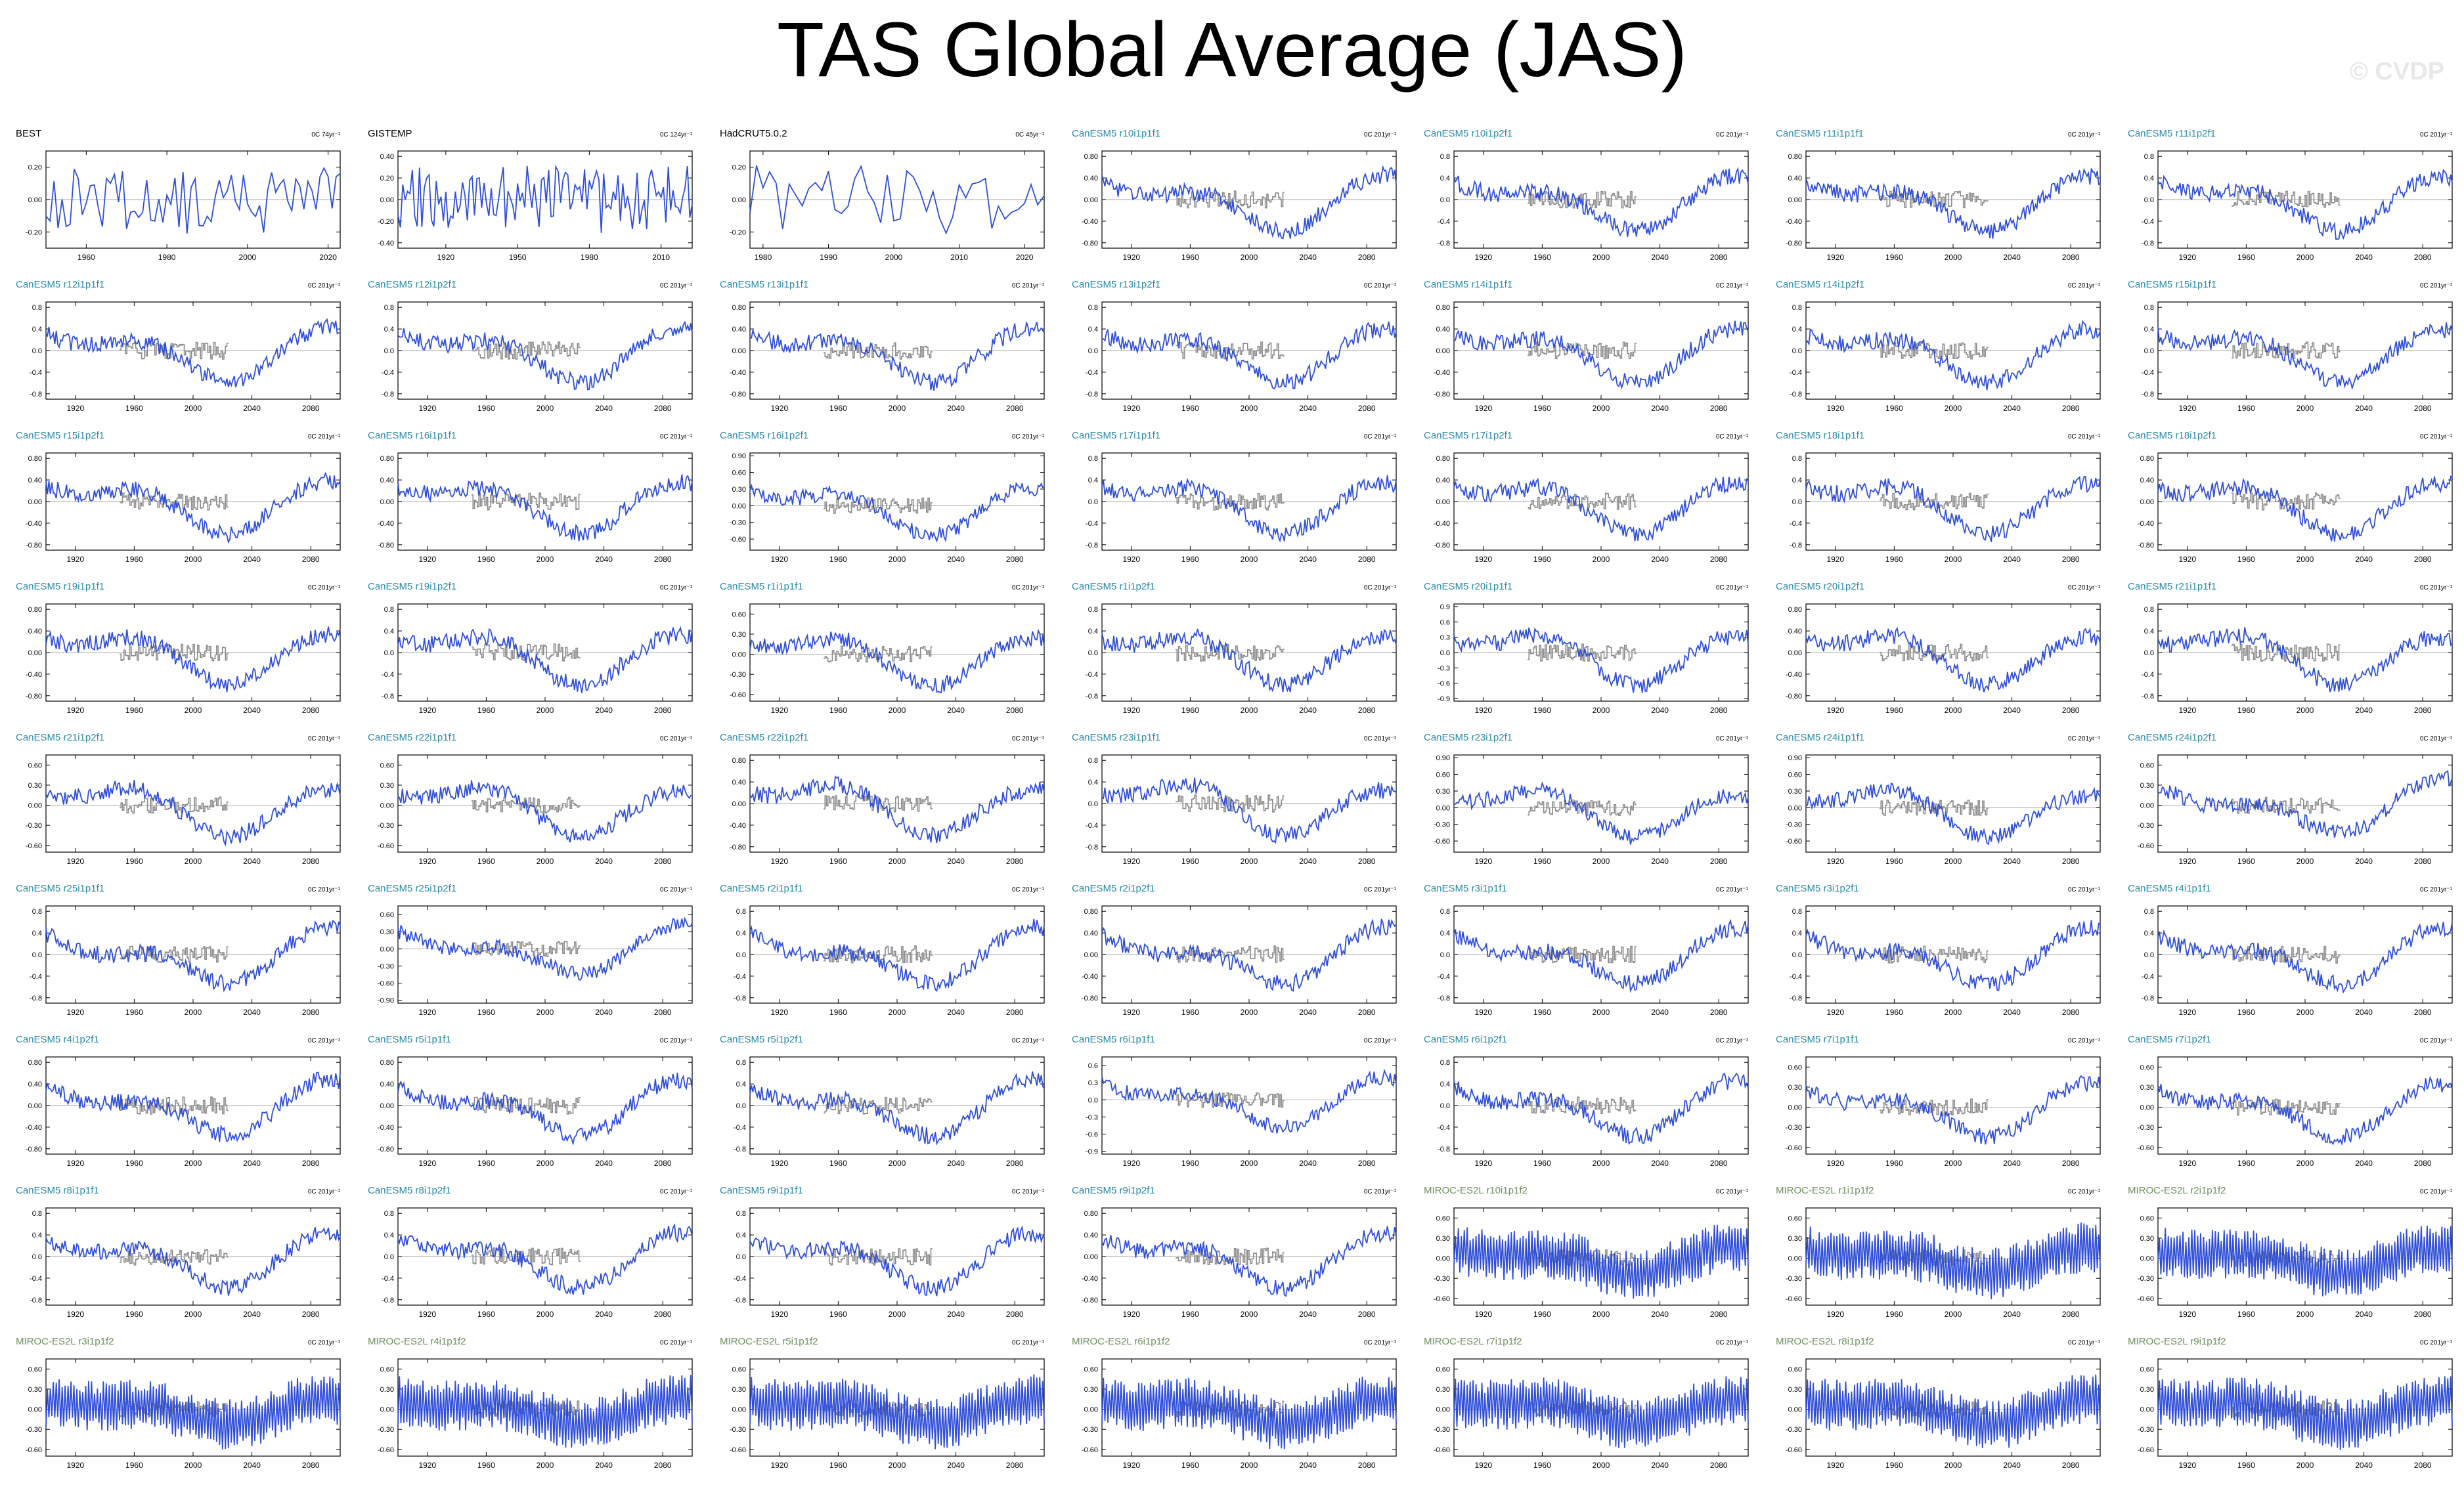  What do you see at coordinates (1817, 888) in the screenshot?
I see `panel-label: CanESM5 r3i1p2f1` at bounding box center [1817, 888].